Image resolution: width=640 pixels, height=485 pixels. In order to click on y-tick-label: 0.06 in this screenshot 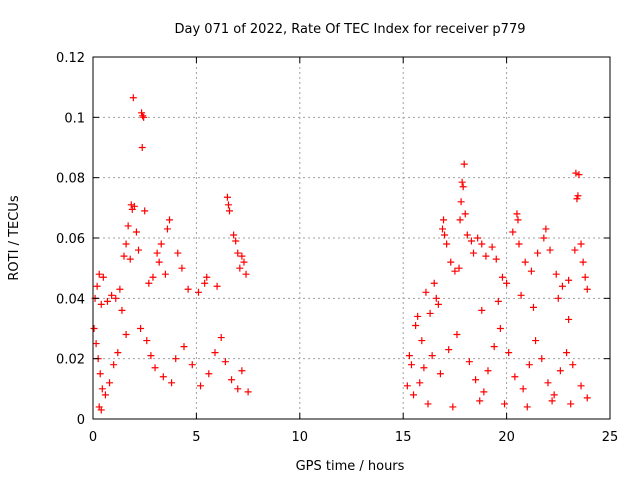, I will do `click(70, 239)`.